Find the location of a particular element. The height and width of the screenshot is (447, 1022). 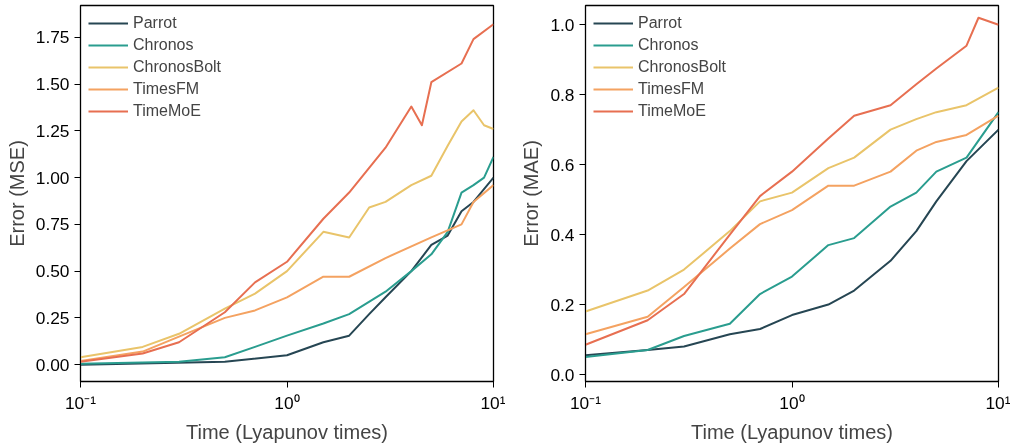

y-tick-label: 0.6 is located at coordinates (562, 164).